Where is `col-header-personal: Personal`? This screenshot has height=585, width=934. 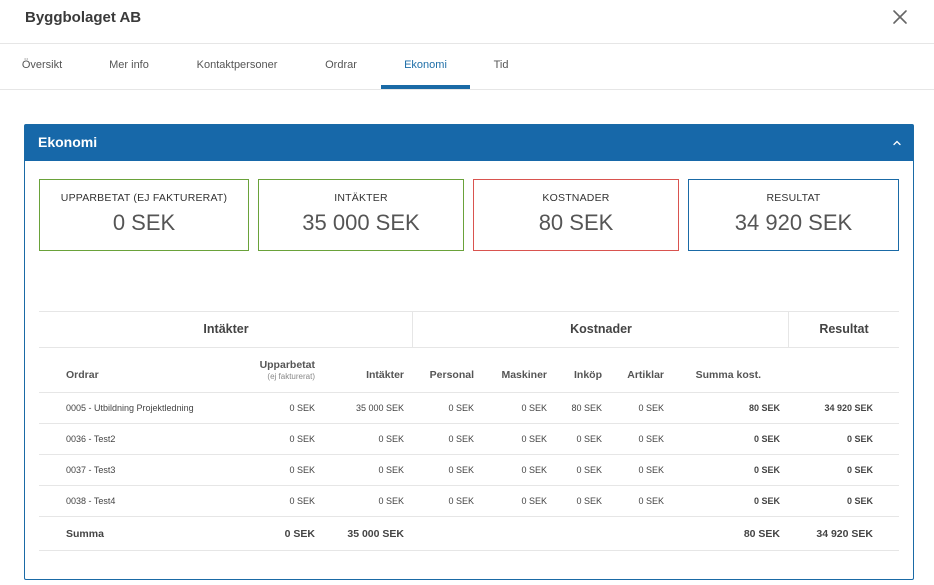
col-header-personal: Personal is located at coordinates (451, 375).